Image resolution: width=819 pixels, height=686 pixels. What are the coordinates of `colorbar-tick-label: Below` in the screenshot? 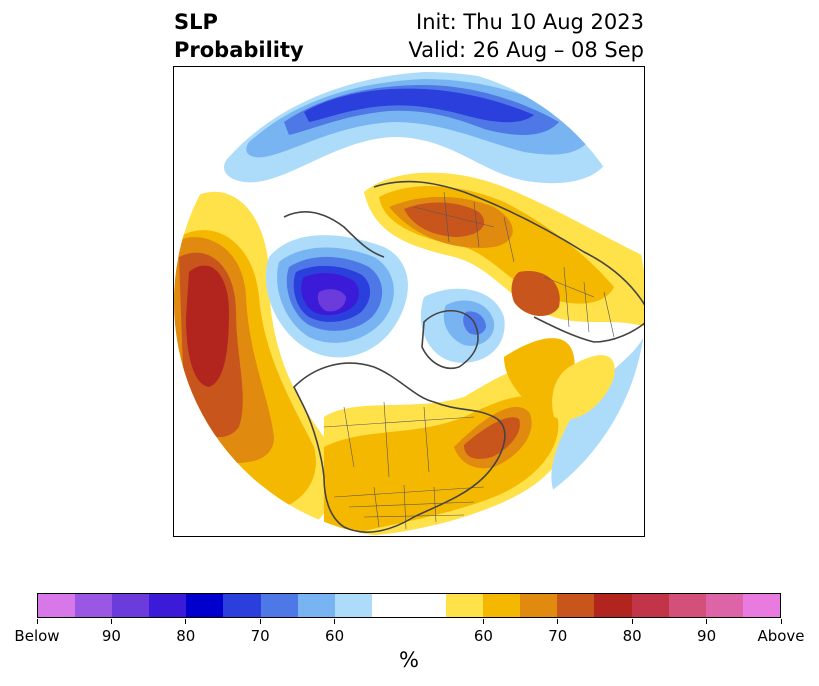 It's located at (37, 636).